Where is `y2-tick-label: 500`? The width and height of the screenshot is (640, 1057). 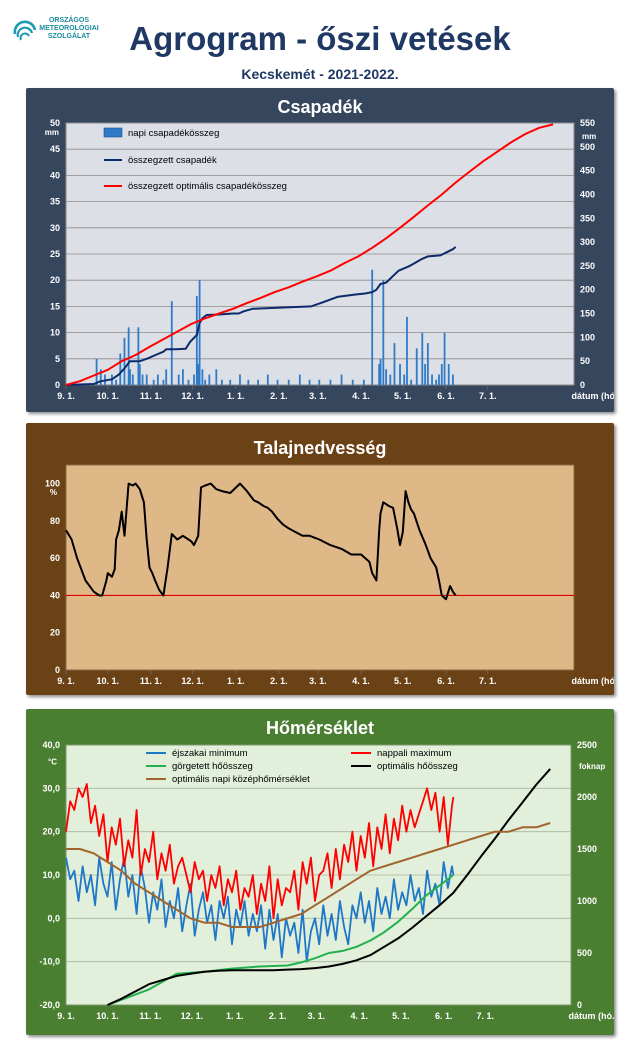 y2-tick-label: 500 is located at coordinates (584, 953).